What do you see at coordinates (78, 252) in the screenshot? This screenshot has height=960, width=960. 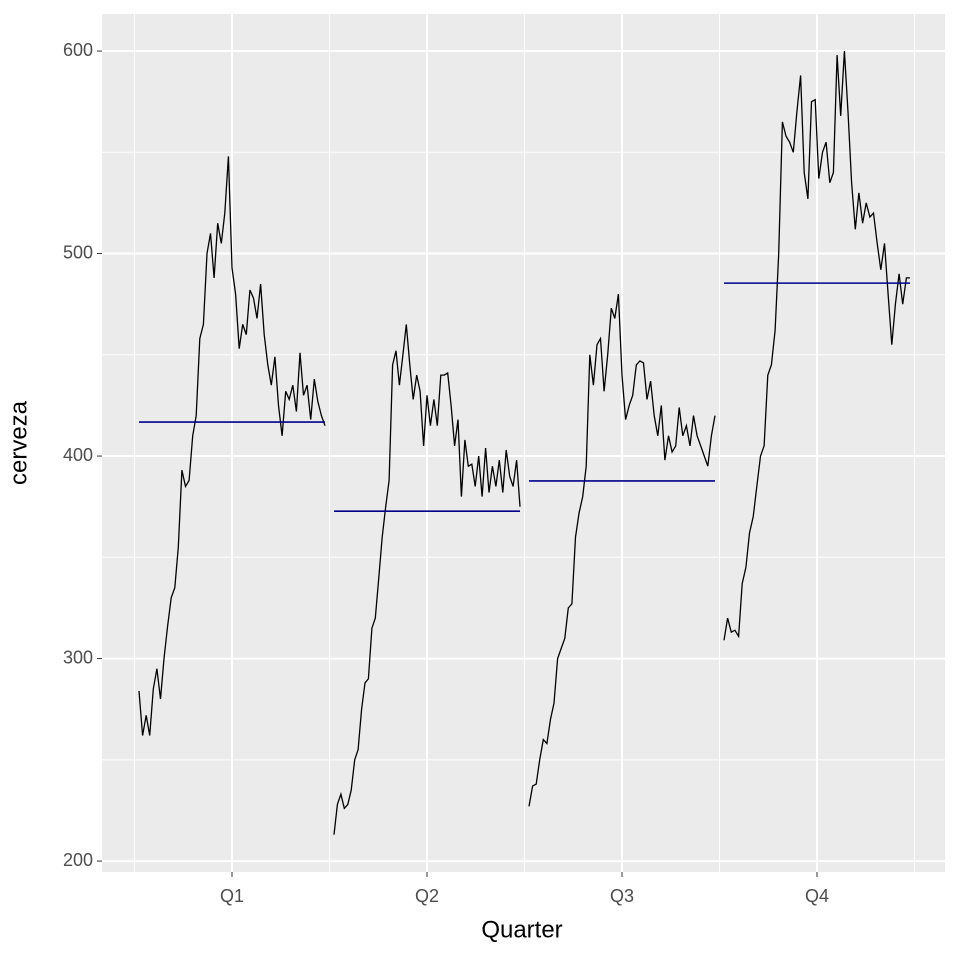 I see `y-tick-label: 500` at bounding box center [78, 252].